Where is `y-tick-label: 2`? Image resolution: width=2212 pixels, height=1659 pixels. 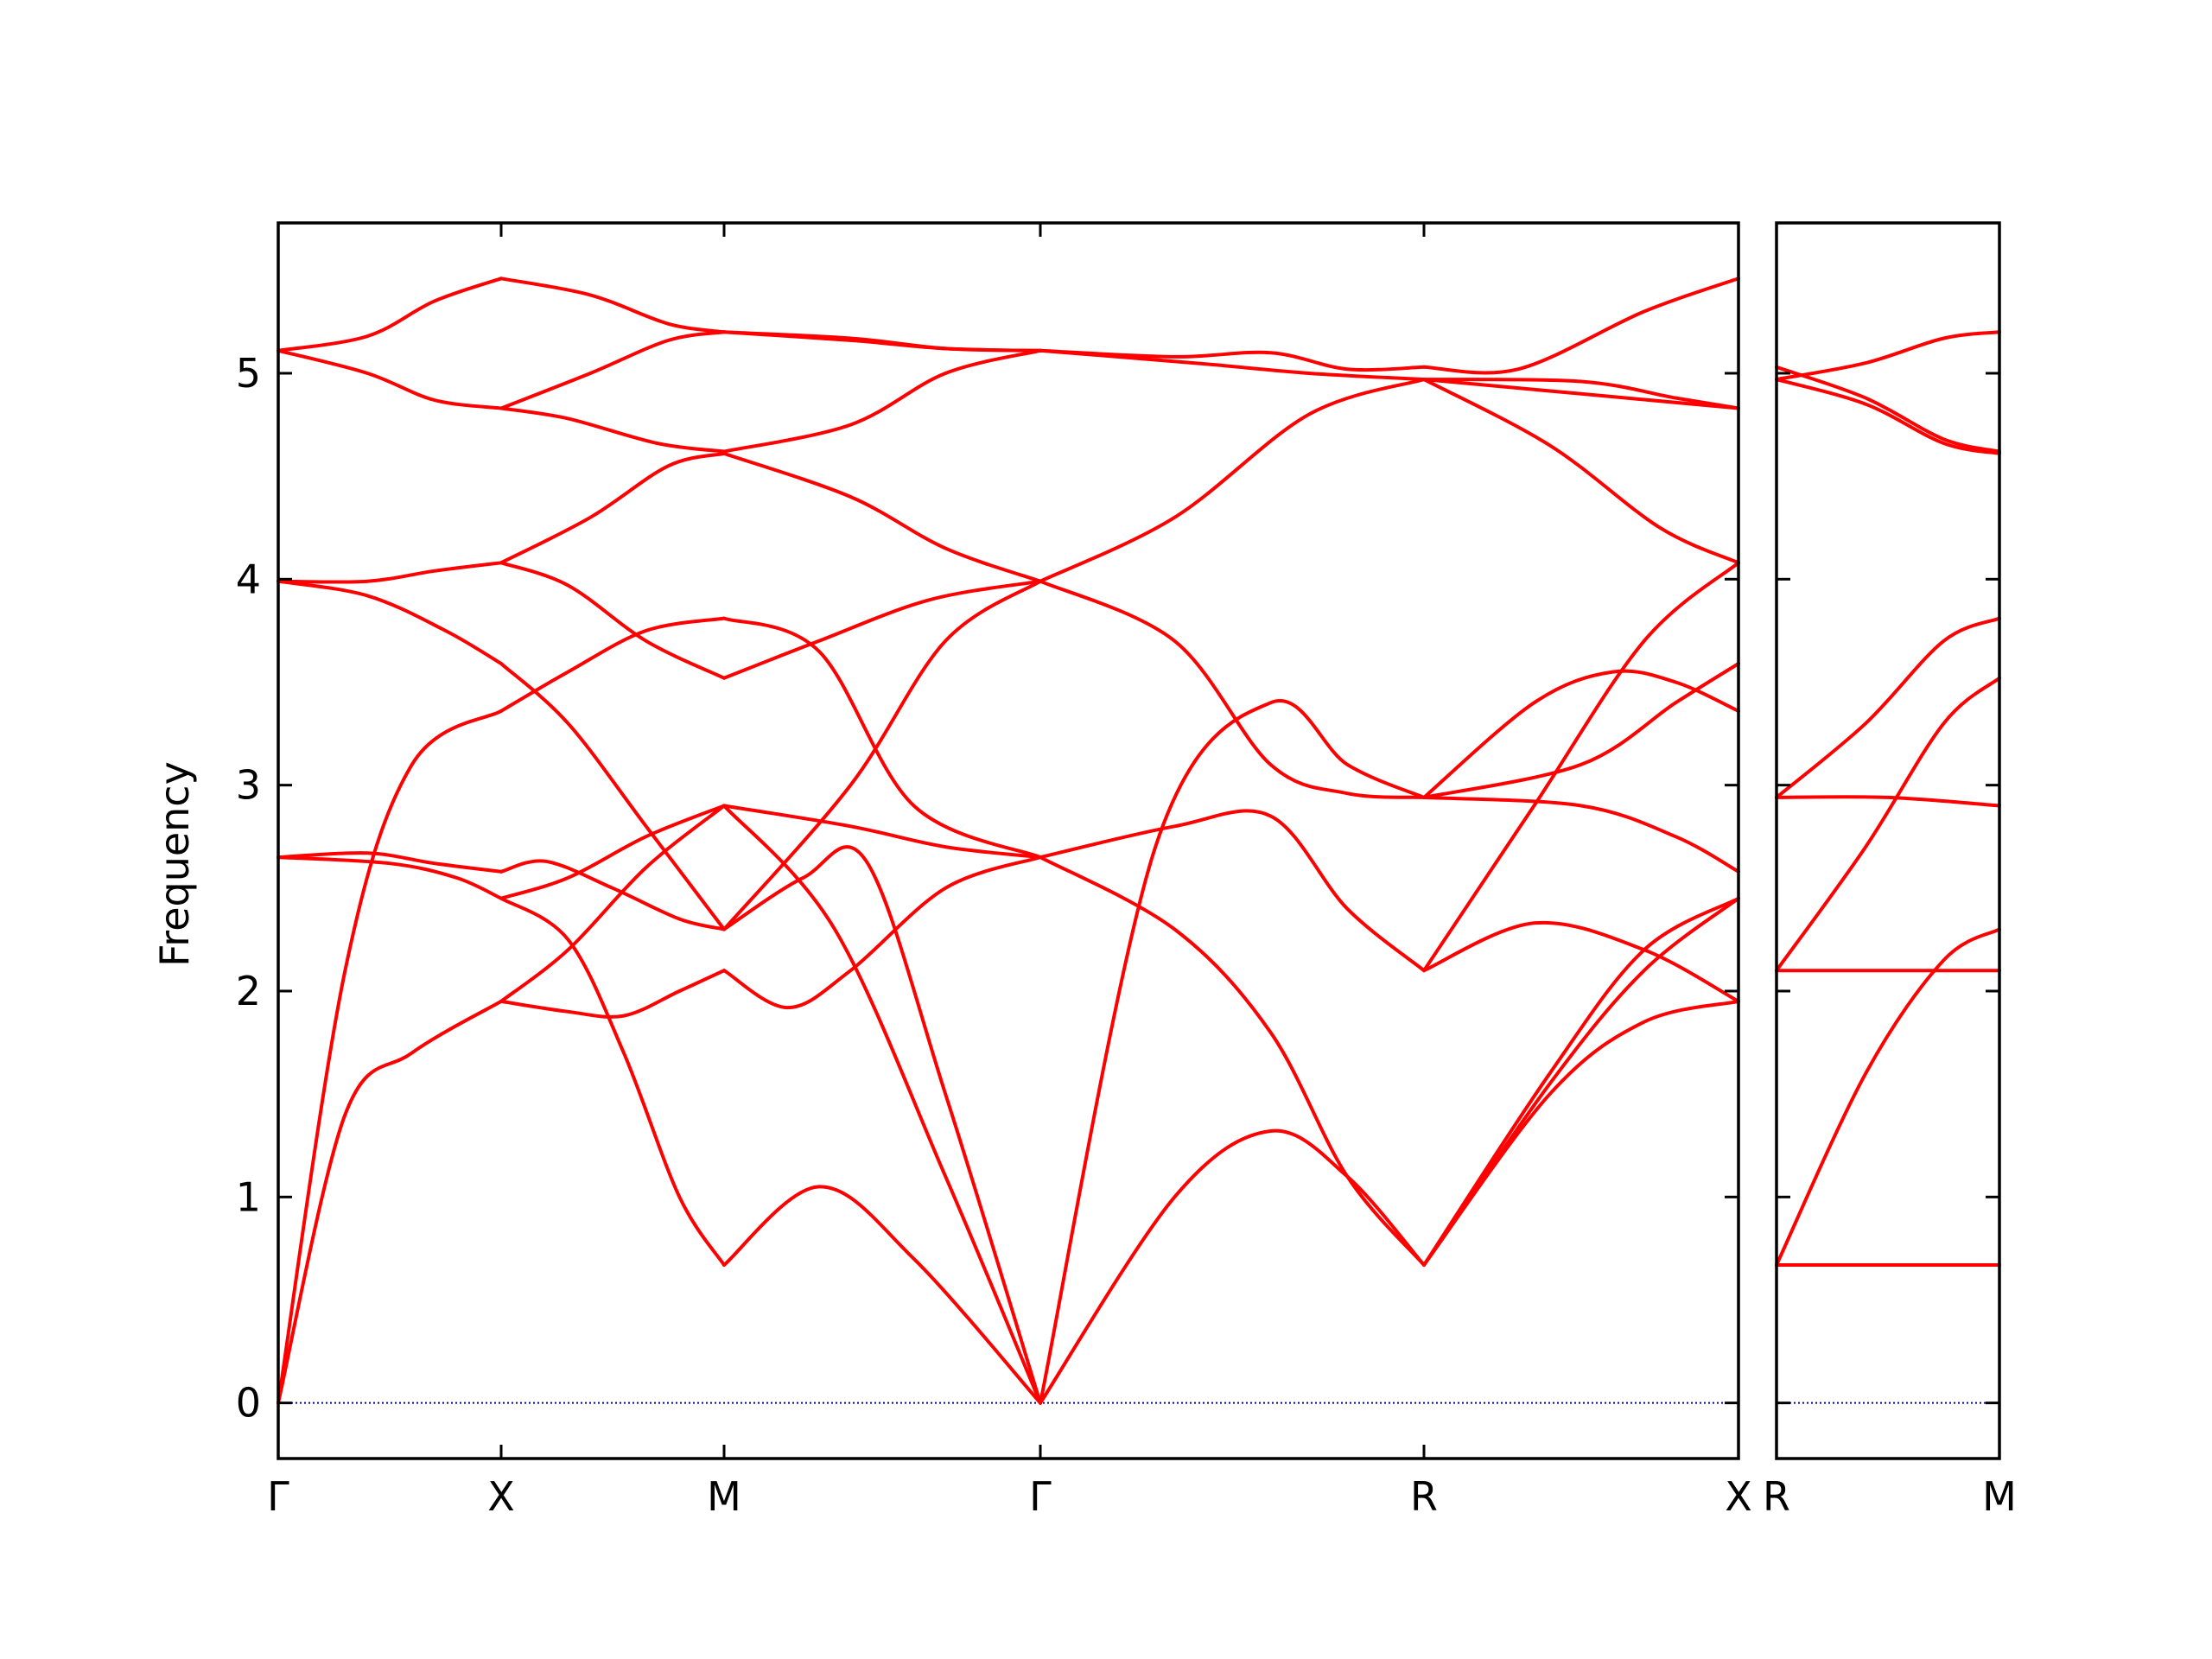 y-tick-label: 2 is located at coordinates (248, 991).